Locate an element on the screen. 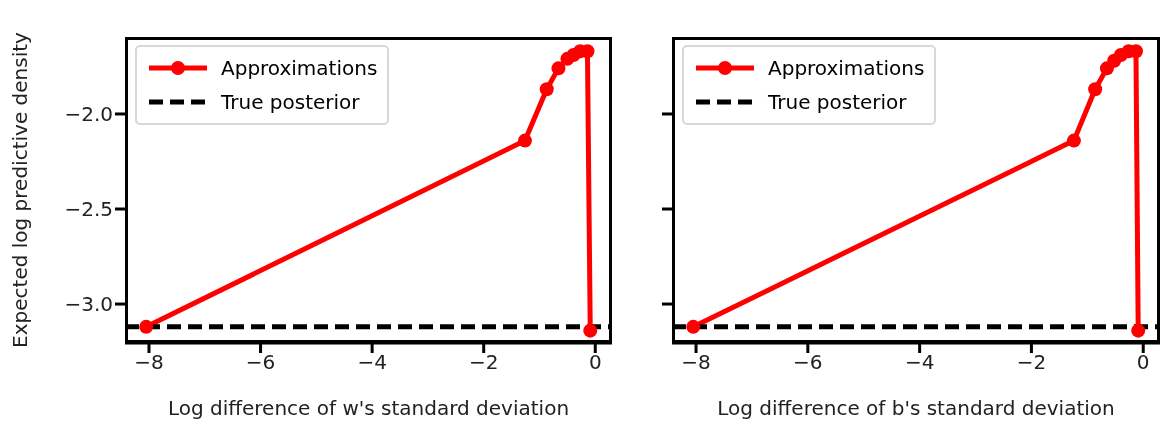  y-axis-title: Expected log predictive density is located at coordinates (20, 189).